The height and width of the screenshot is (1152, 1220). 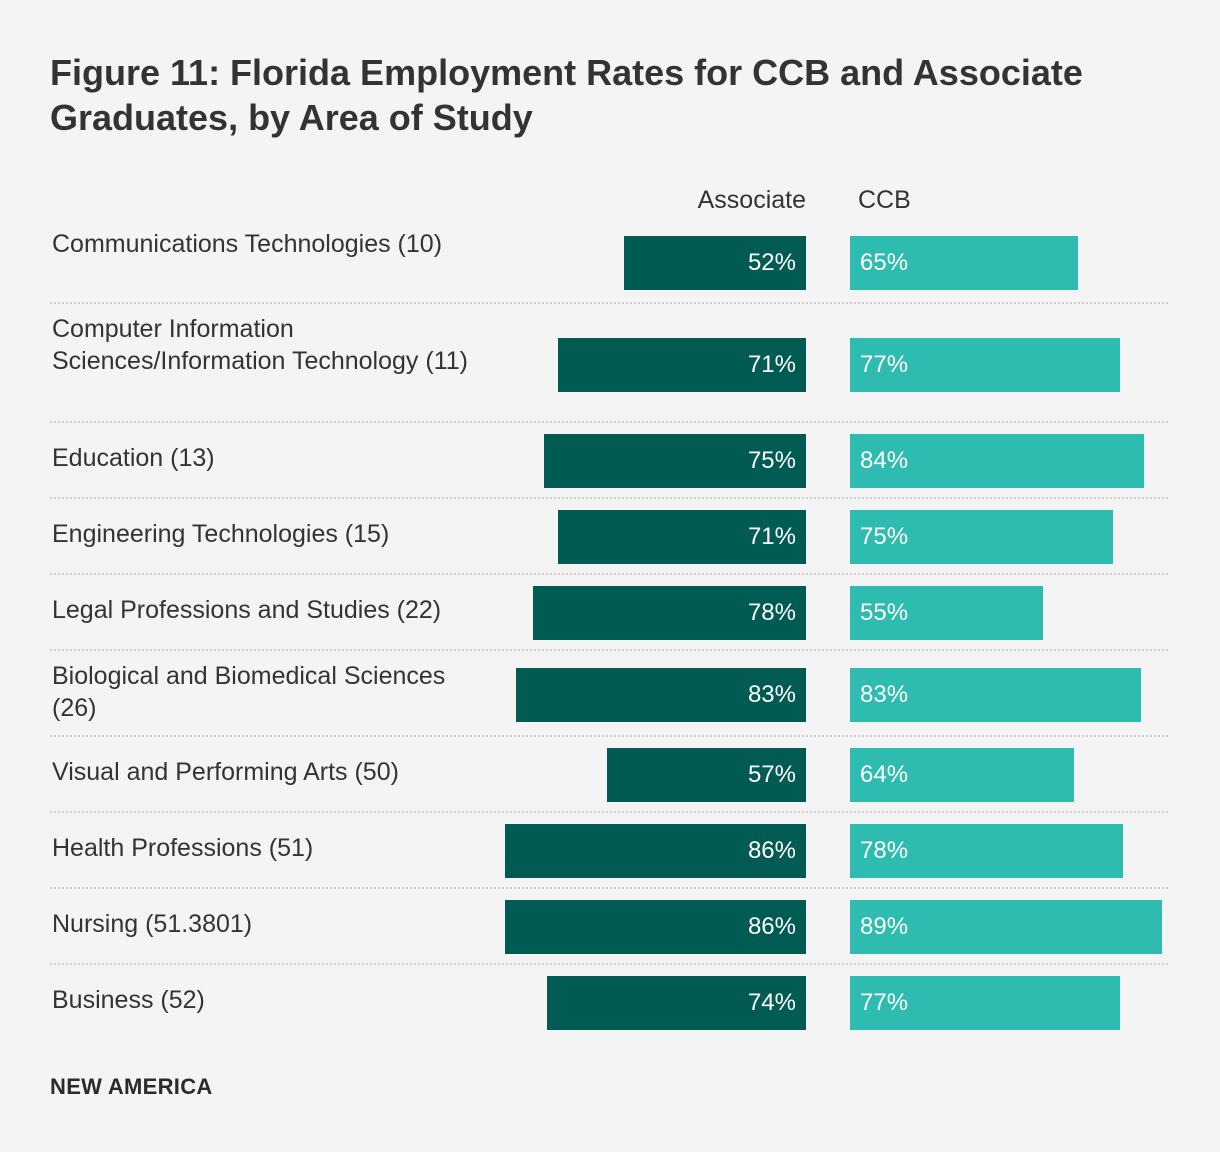 I want to click on series-header-associate: Associate, so click(x=751, y=200).